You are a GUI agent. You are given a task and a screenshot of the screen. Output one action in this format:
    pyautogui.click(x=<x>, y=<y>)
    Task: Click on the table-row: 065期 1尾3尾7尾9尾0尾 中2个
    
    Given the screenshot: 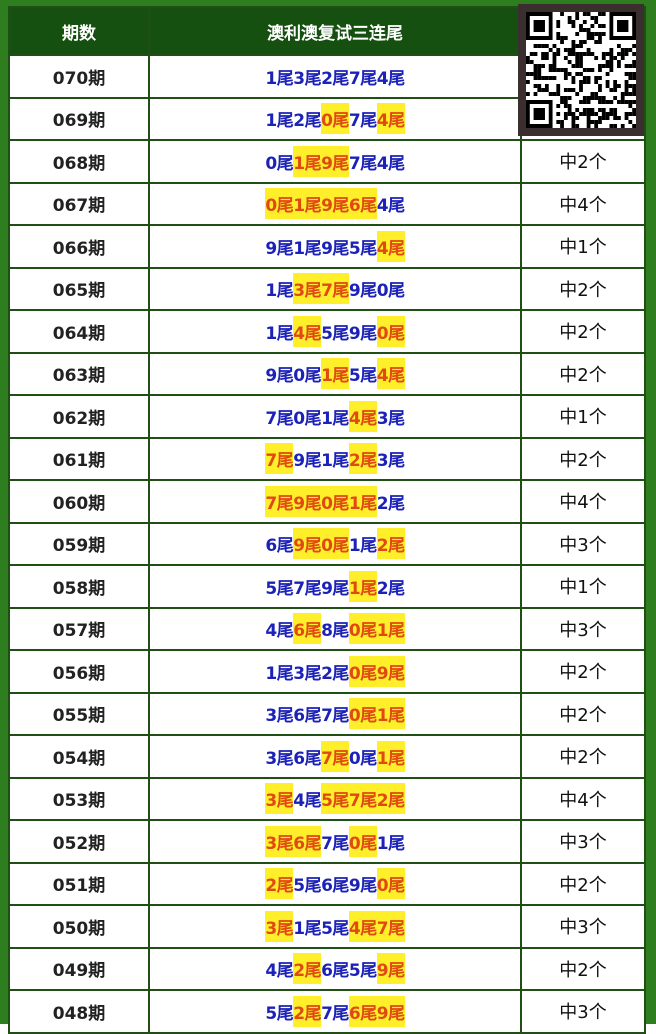 What is the action you would take?
    pyautogui.click(x=327, y=288)
    